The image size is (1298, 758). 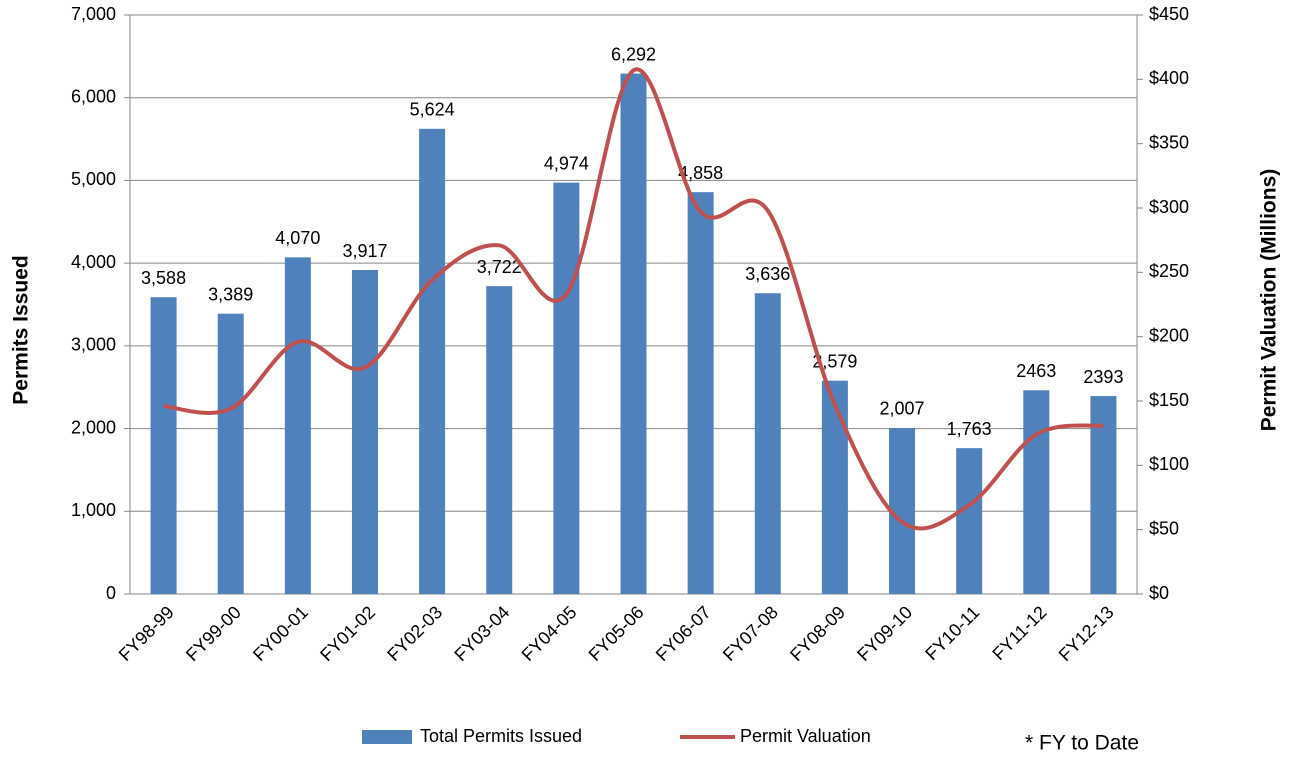 I want to click on data-label: 2463, so click(x=1036, y=371).